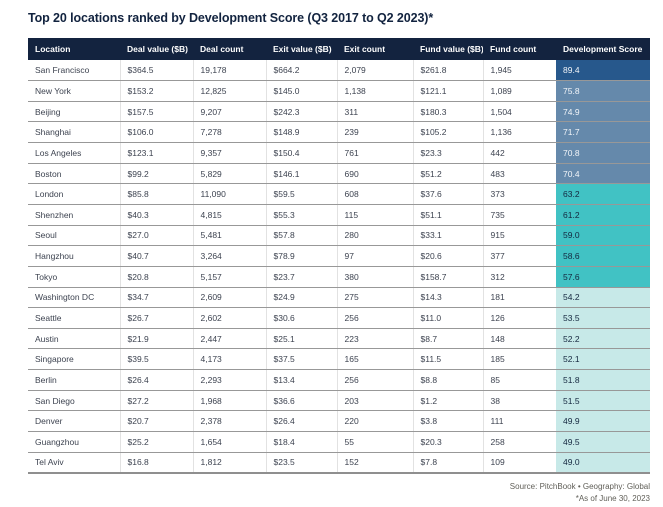 Image resolution: width=663 pixels, height=507 pixels. I want to click on column-header-deal-count: Deal count, so click(229, 49).